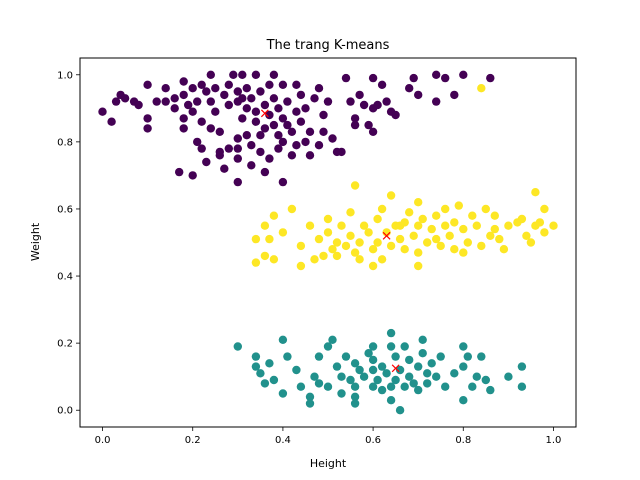  Describe the element at coordinates (68, 243) in the screenshot. I see `y-axis: 0.0 0.2 0.4 0.6 0.8 1.0` at that location.